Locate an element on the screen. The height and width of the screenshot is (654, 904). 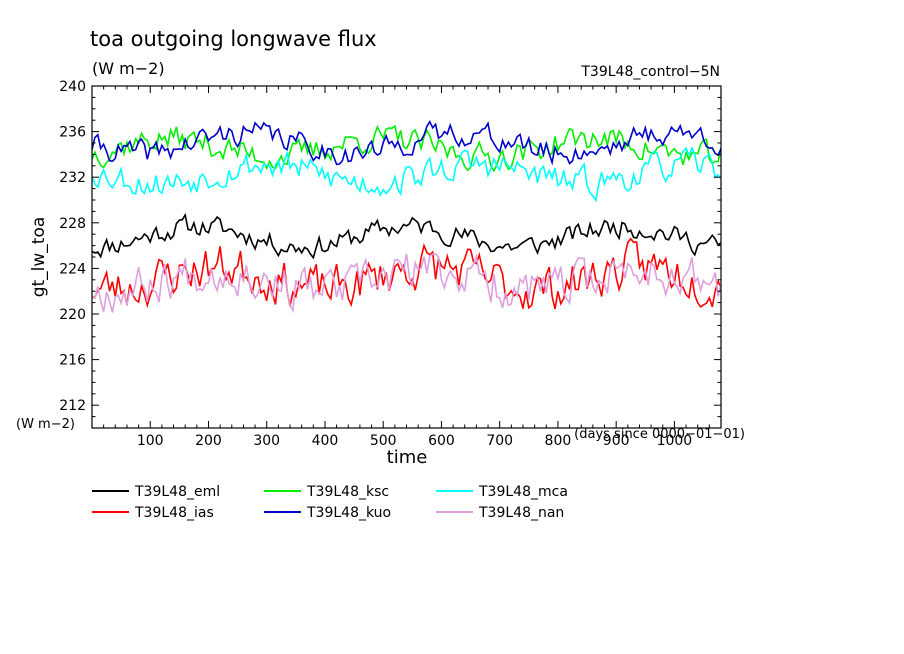
y-units-label: (W m−2) is located at coordinates (45, 424).